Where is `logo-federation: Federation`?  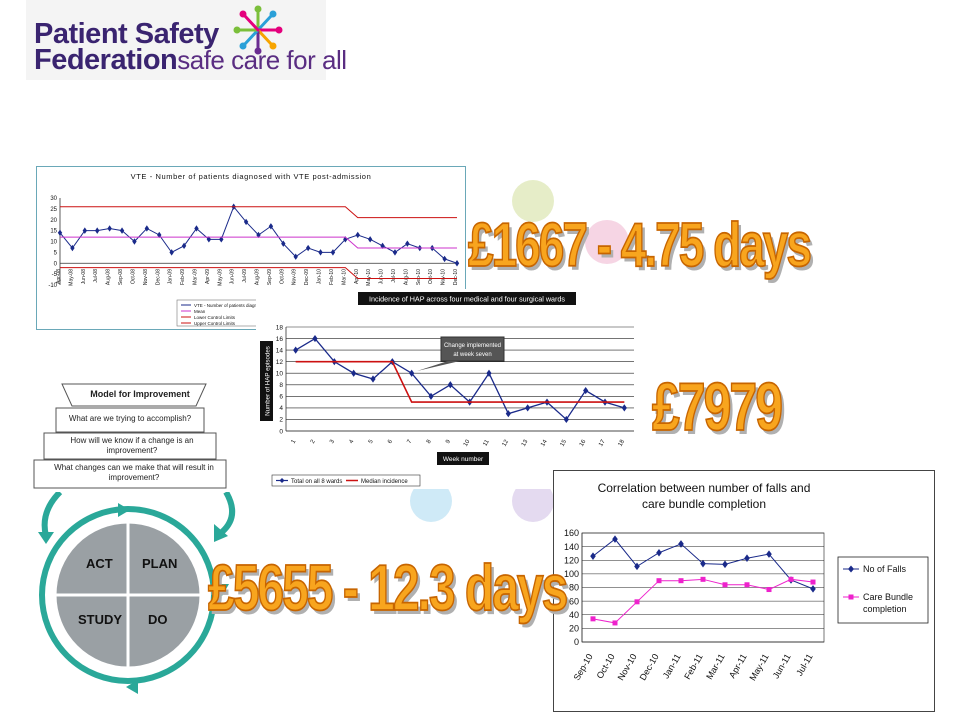
logo-federation: Federation is located at coordinates (106, 60).